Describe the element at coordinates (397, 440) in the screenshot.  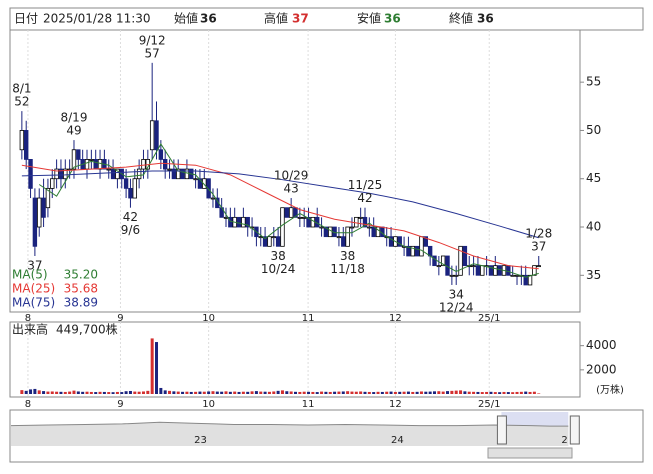
I see `navigator-label: 24` at that location.